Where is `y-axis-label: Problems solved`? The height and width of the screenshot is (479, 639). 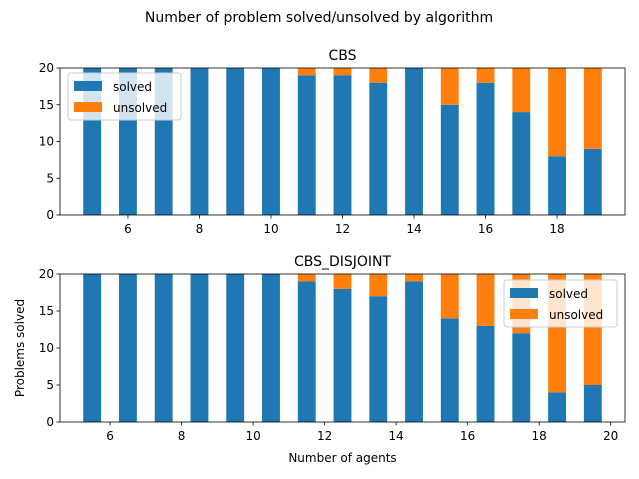
y-axis-label: Problems solved is located at coordinates (20, 348).